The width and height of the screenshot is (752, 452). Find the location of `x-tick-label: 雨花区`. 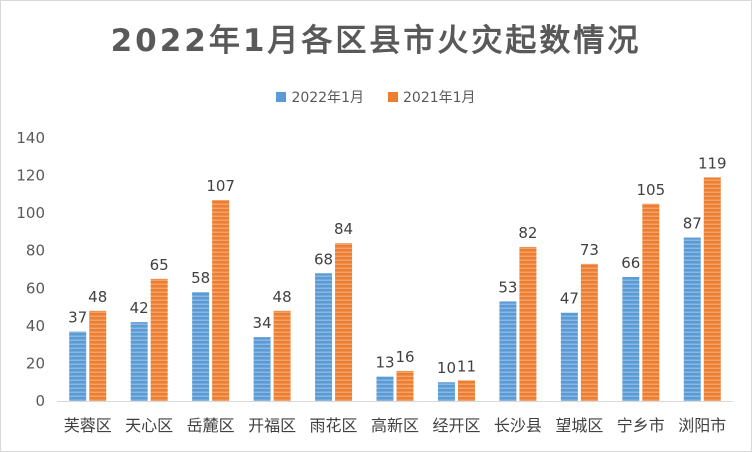

x-tick-label: 雨花区 is located at coordinates (334, 425).